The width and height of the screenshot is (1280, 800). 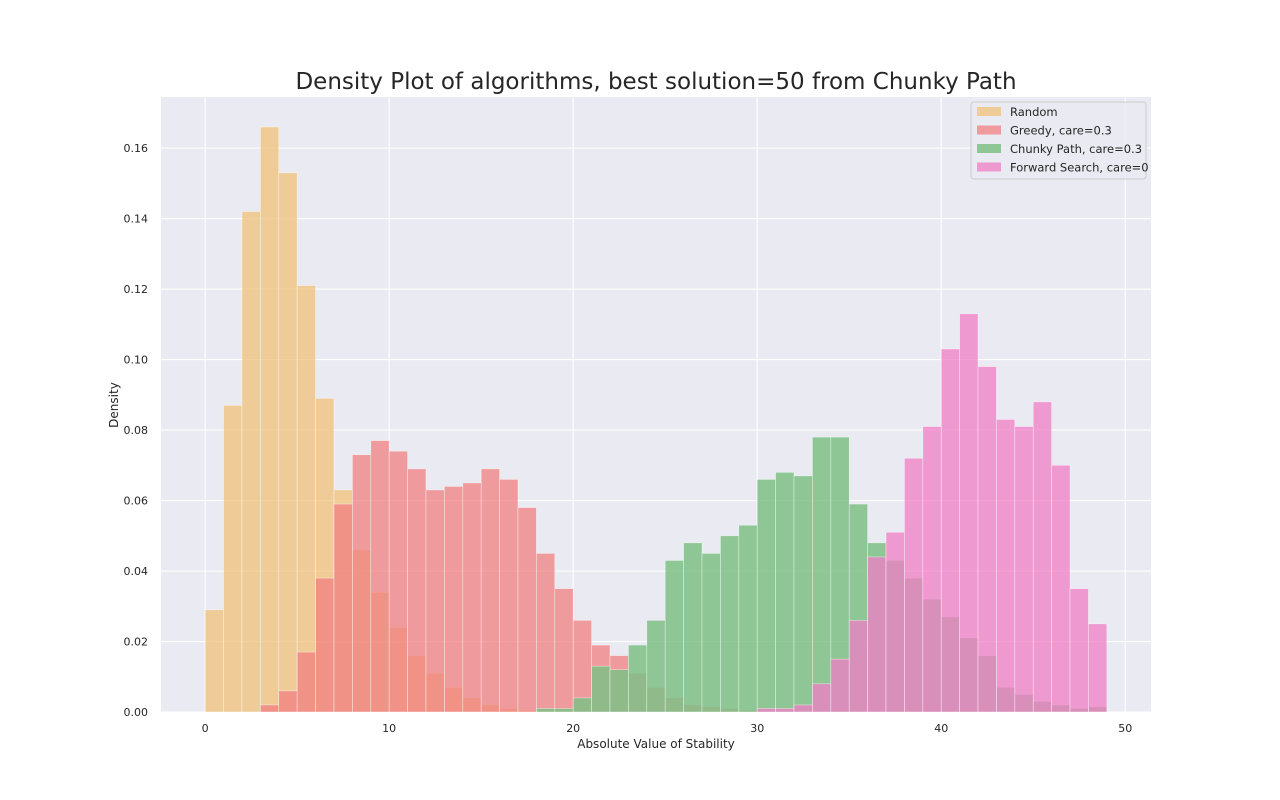 What do you see at coordinates (136, 712) in the screenshot?
I see `y-tick-label: 0.00` at bounding box center [136, 712].